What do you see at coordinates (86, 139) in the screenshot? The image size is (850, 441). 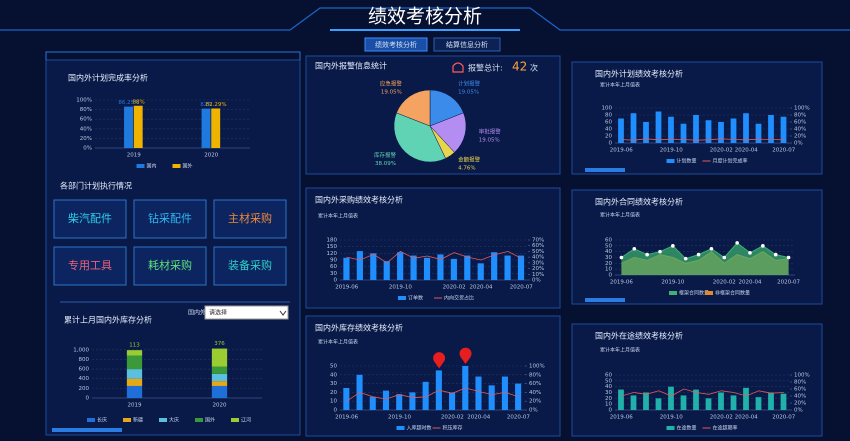 I see `y-tick-label: 20%` at bounding box center [86, 139].